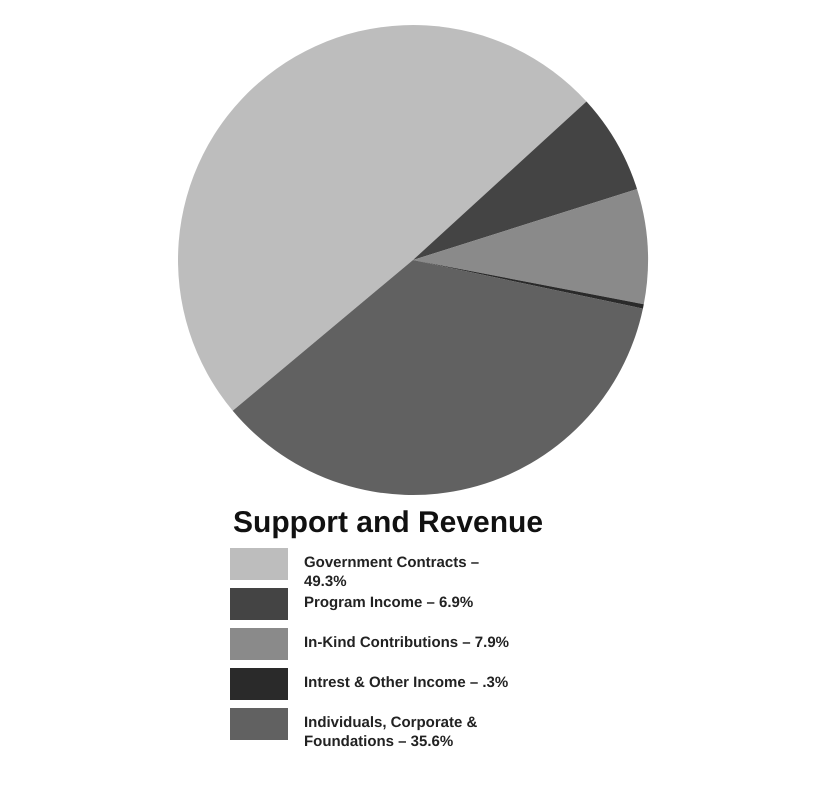 This screenshot has width=815, height=796. What do you see at coordinates (407, 682) in the screenshot?
I see `legend-label: Intrest & Other Income – .3%` at bounding box center [407, 682].